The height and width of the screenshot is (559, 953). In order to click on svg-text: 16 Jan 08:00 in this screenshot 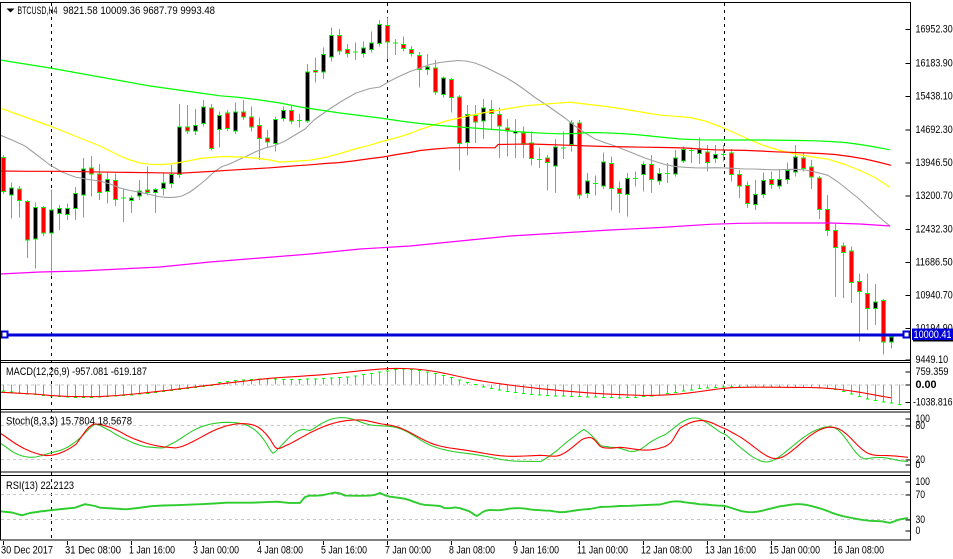, I will do `click(858, 551)`.